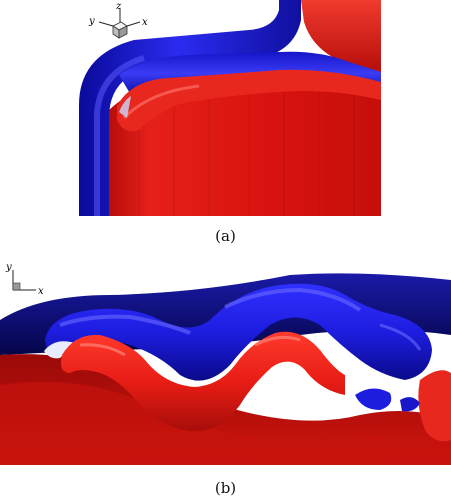  What do you see at coordinates (225, 236) in the screenshot?
I see `caption-a: (a)` at bounding box center [225, 236].